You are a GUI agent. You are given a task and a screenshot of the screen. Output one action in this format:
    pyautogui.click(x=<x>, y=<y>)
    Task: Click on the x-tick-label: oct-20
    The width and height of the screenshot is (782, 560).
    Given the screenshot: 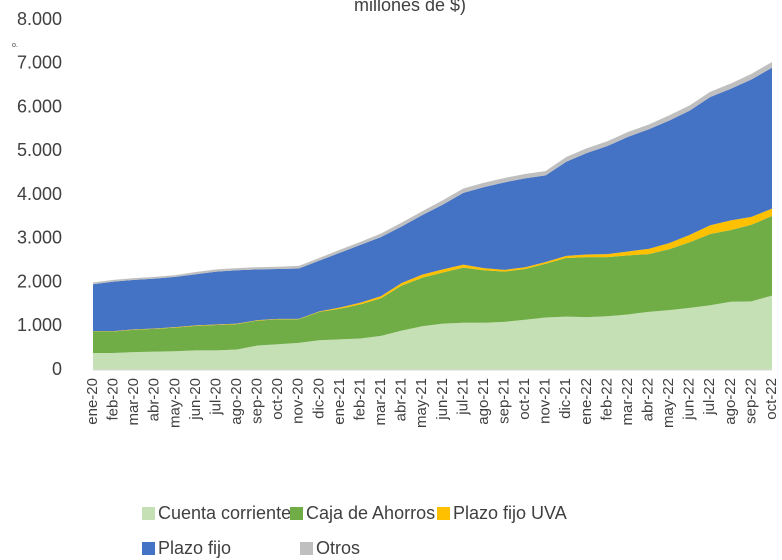 What is the action you would take?
    pyautogui.click(x=277, y=399)
    